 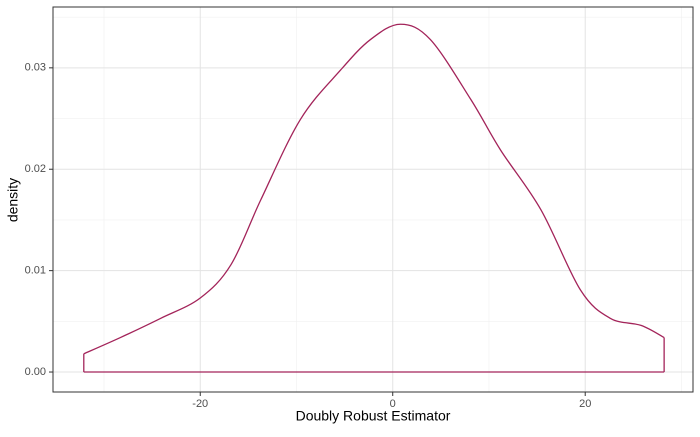 I want to click on y-tick-label: 0.01, so click(x=35, y=271).